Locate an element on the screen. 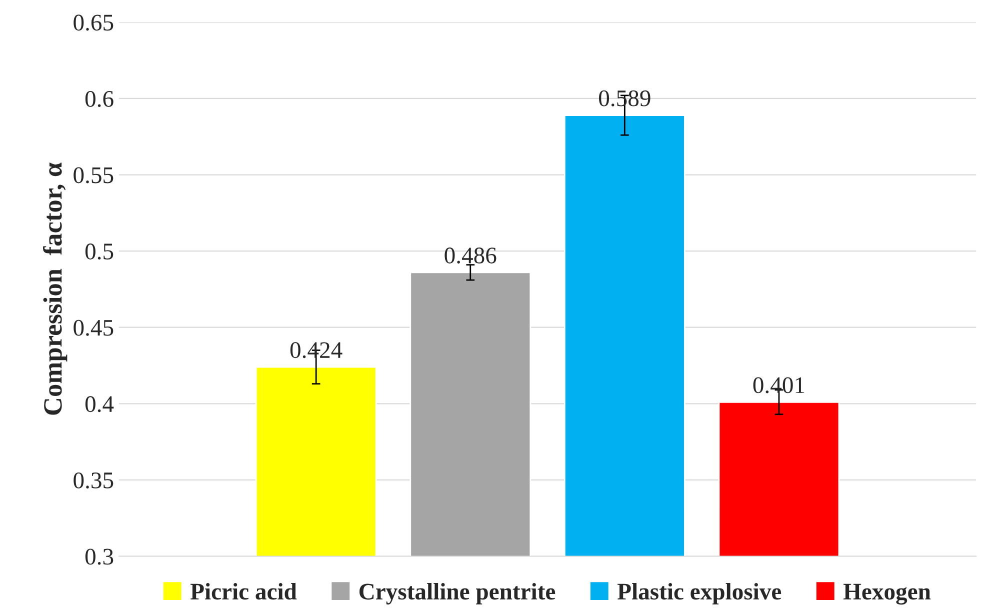  y-tick-label: 0.65 is located at coordinates (94, 22).